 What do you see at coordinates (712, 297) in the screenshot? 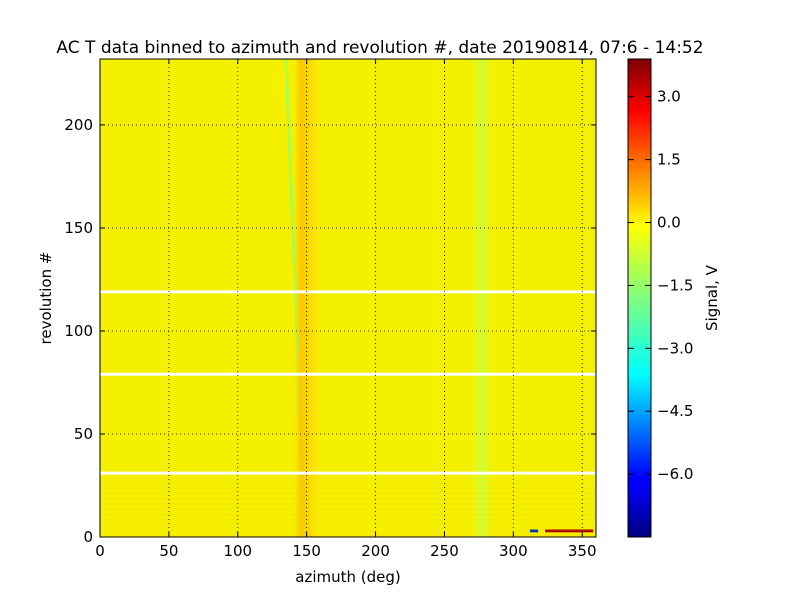
I see `colorbar-label: Signal, V` at bounding box center [712, 297].